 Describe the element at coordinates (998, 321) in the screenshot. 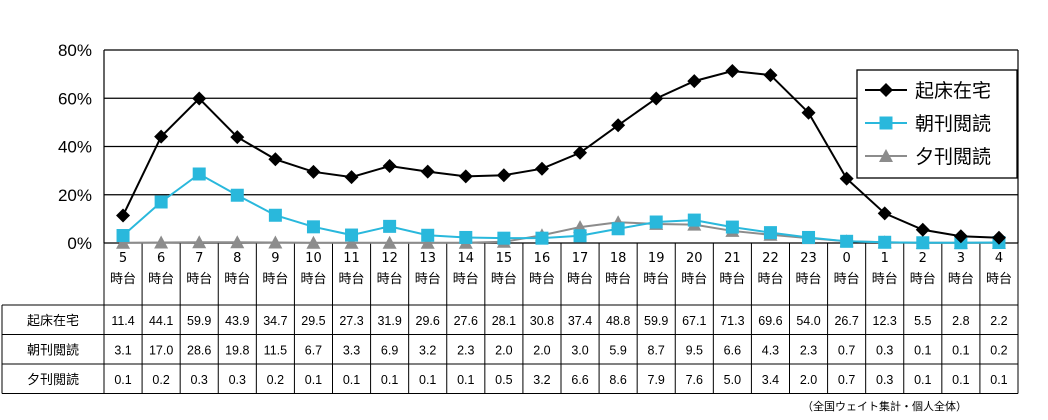

I see `table-cell: 2.2` at that location.